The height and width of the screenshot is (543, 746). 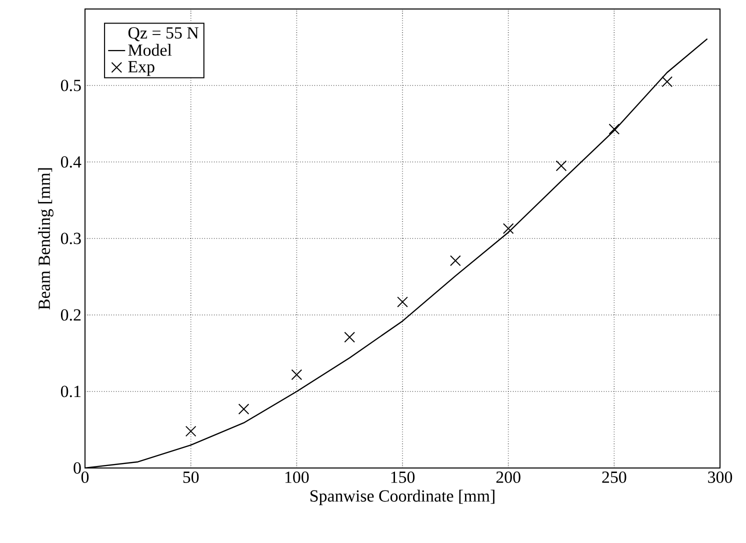 What do you see at coordinates (70, 86) in the screenshot?
I see `y-tick-label: 0.5` at bounding box center [70, 86].